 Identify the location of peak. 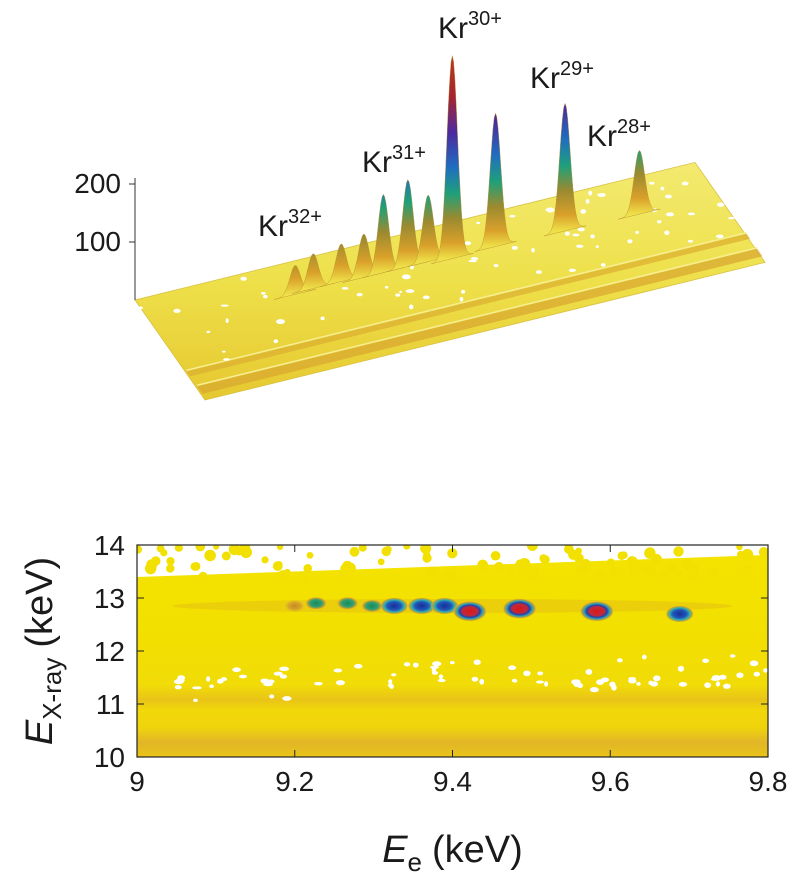
(295, 282).